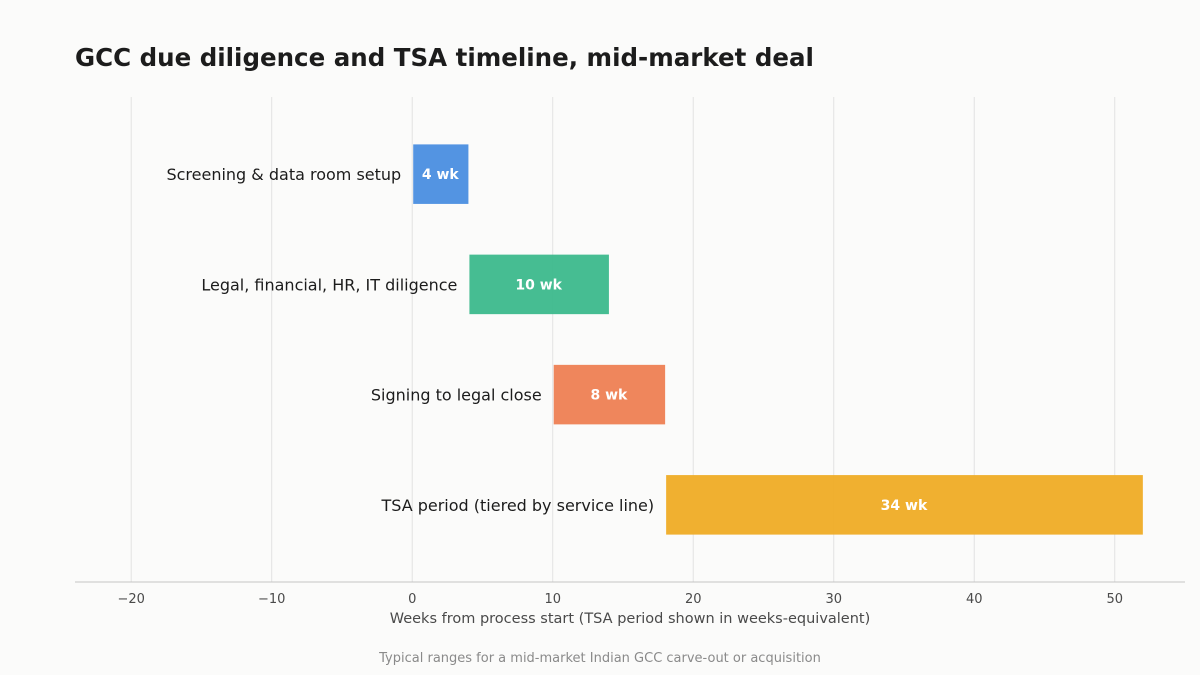 This screenshot has width=1200, height=675. What do you see at coordinates (630, 594) in the screenshot?
I see `x-axis: −20 −10 0 10 20 30 40 50` at bounding box center [630, 594].